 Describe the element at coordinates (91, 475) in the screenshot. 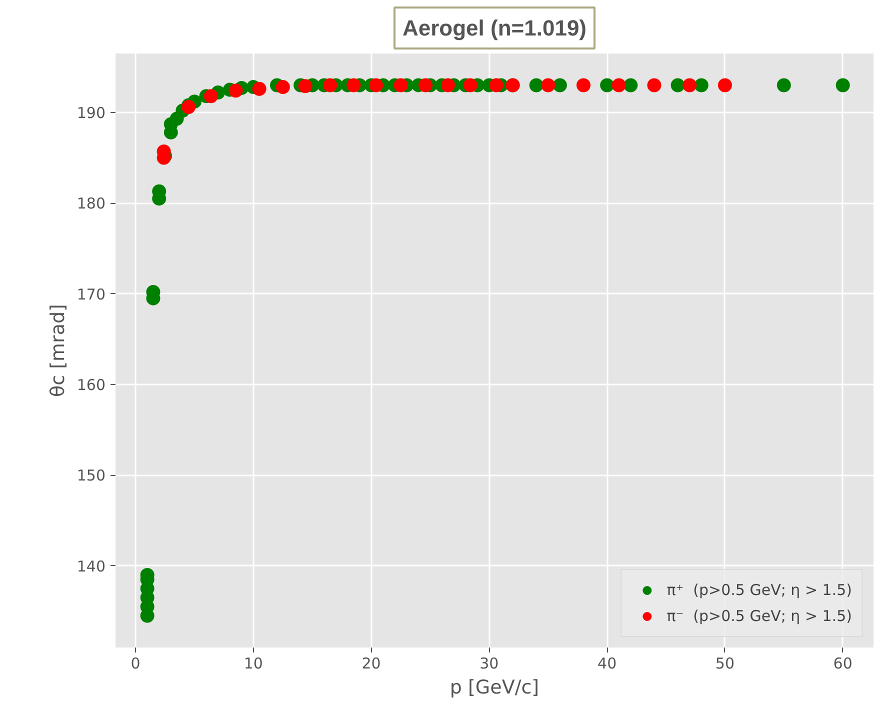

I see `y-tick-label: 150` at that location.